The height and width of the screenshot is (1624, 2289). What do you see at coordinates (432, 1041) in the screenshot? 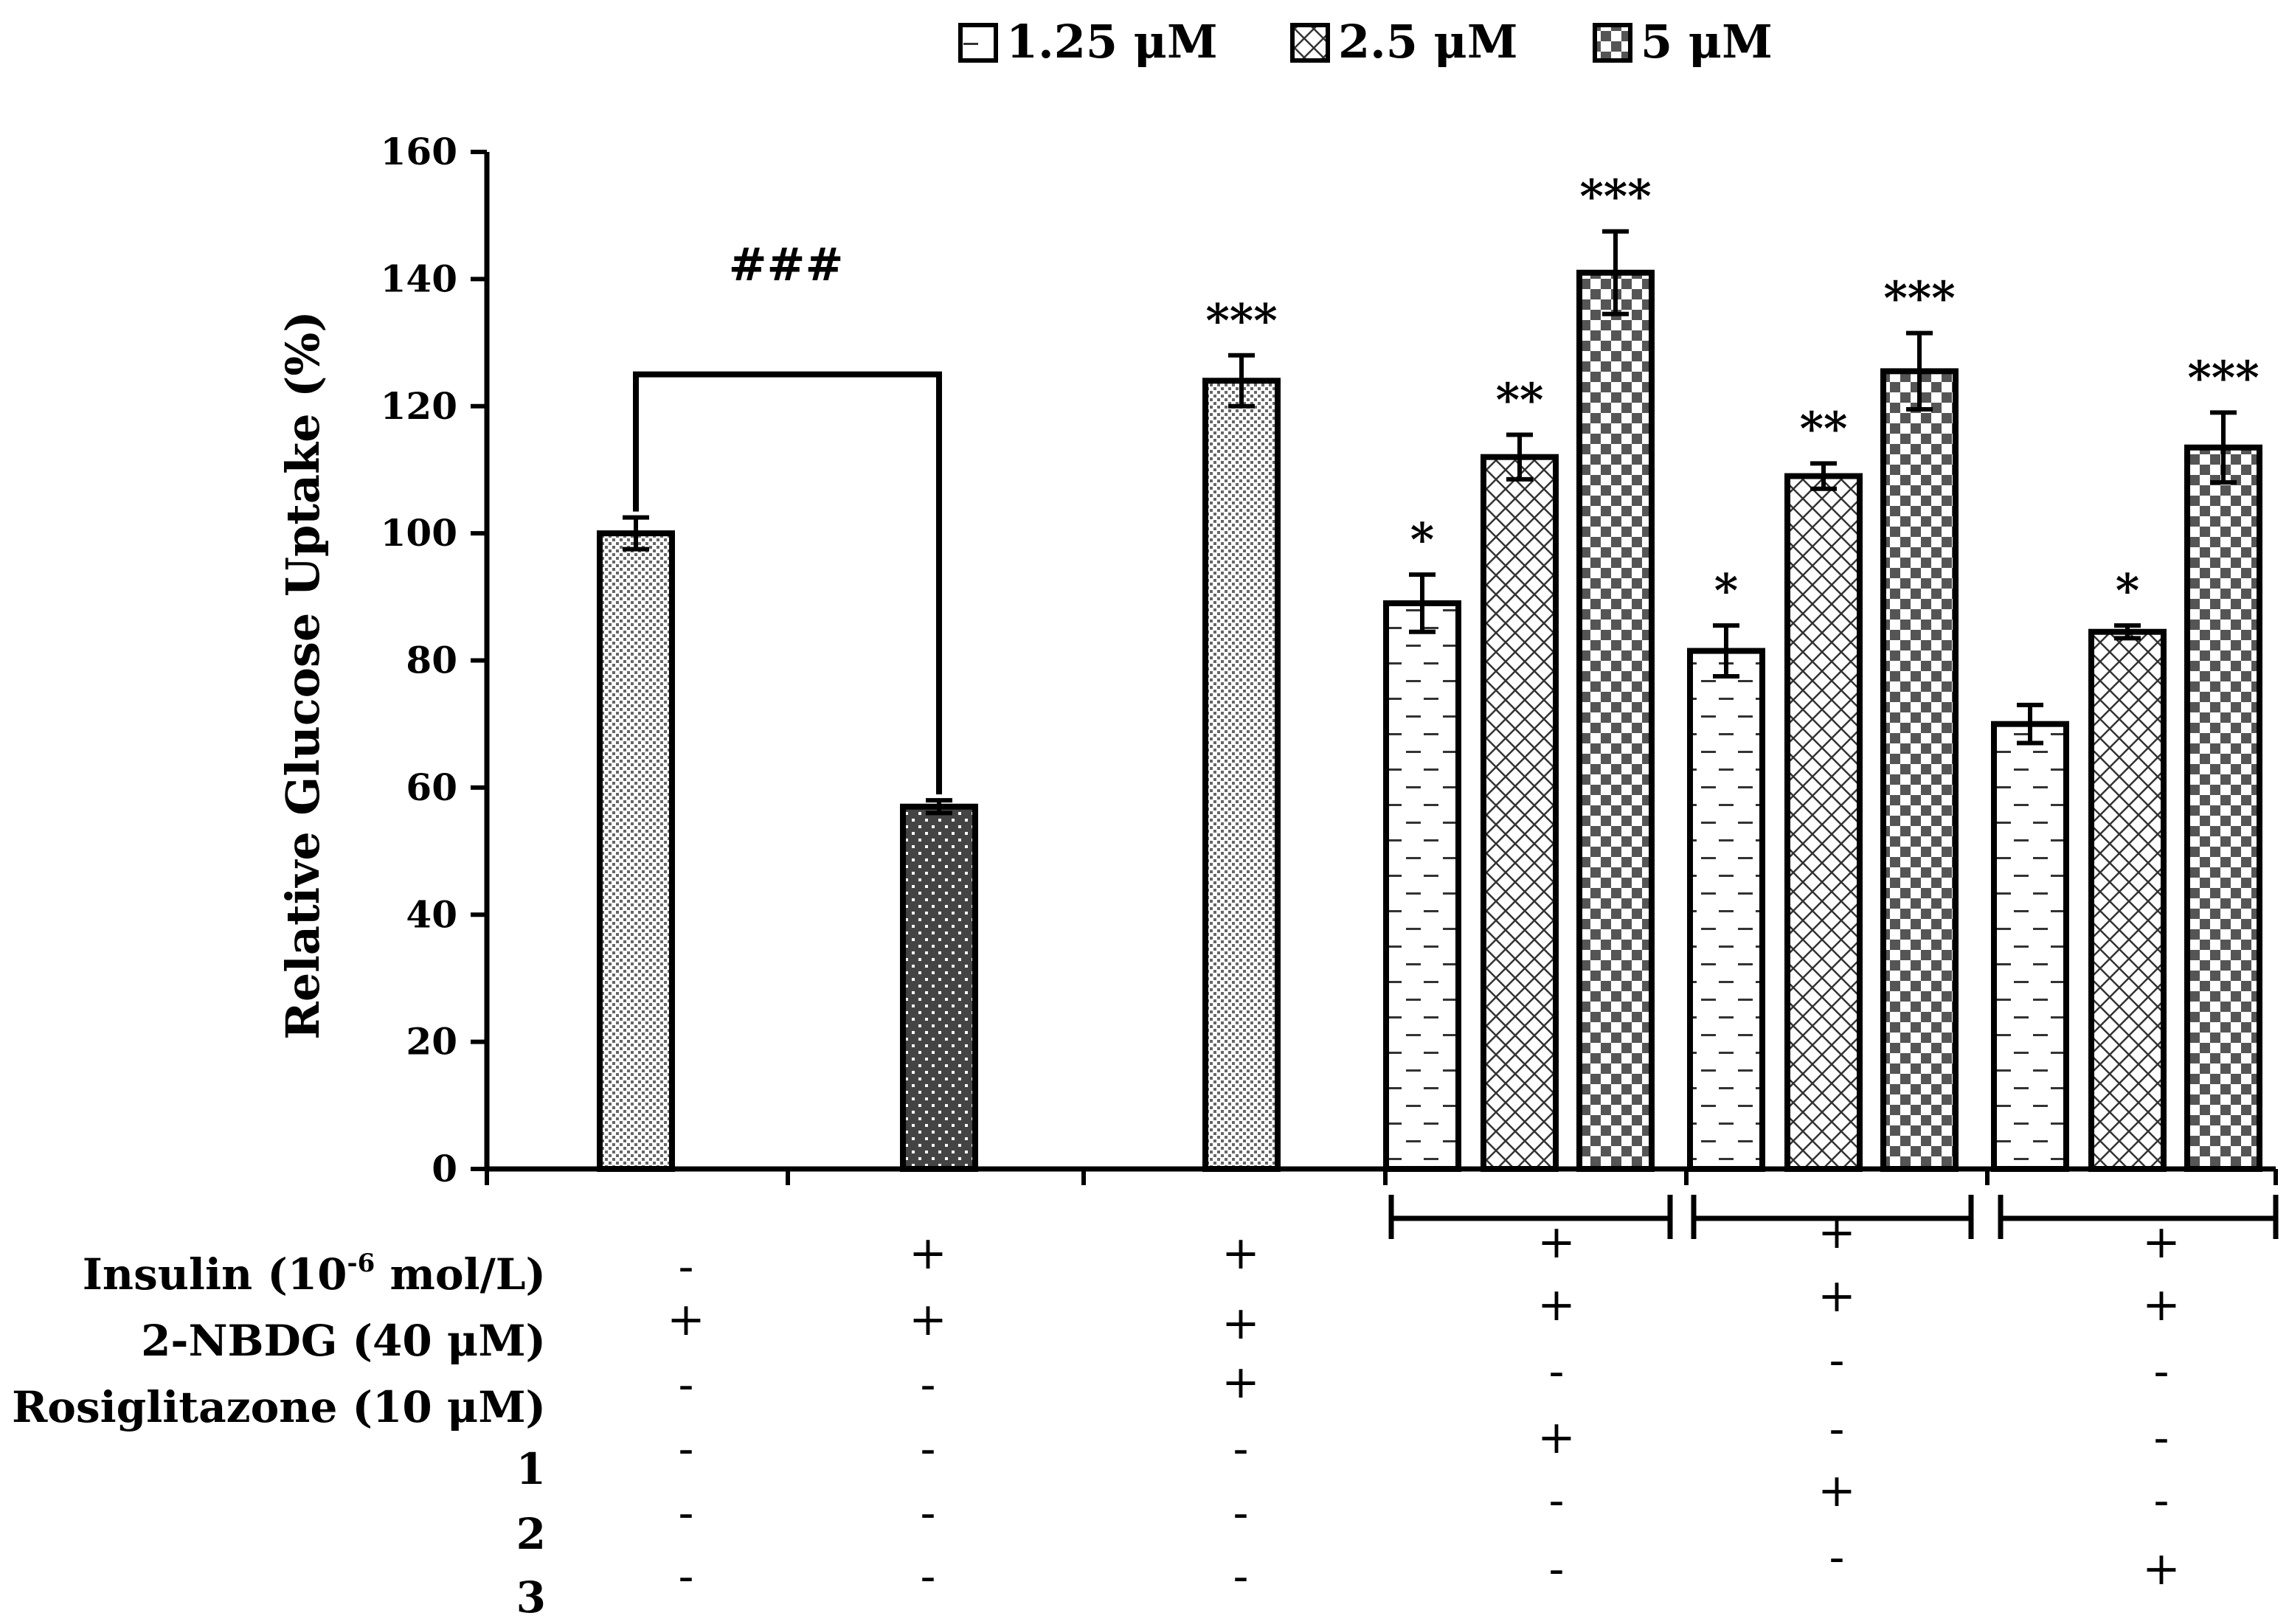
I see `y-tick-label: 20` at bounding box center [432, 1041].